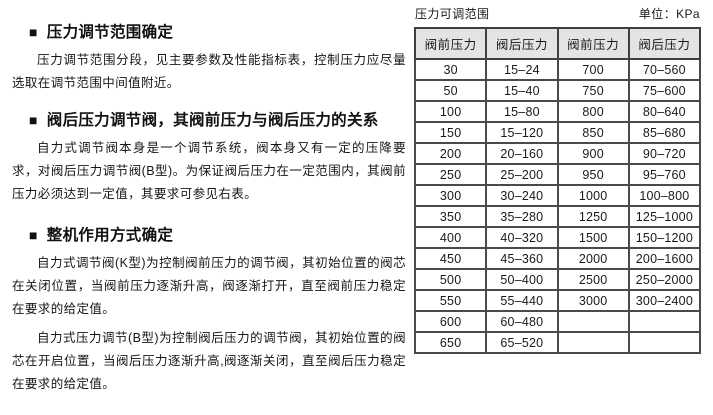  What do you see at coordinates (522, 195) in the screenshot?
I see `table-cell: 30–240` at bounding box center [522, 195].